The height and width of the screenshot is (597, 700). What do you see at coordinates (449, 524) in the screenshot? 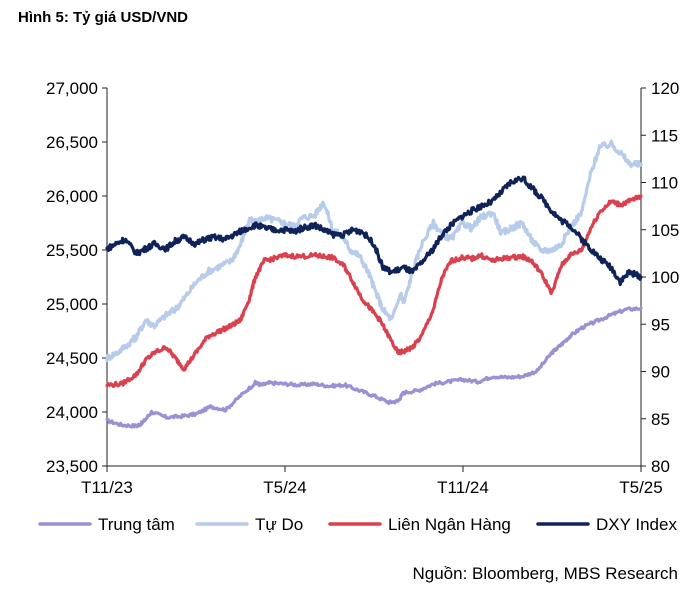
I see `legend-label-lien-ngan-hang: Liên Ngân Hàng` at bounding box center [449, 524].